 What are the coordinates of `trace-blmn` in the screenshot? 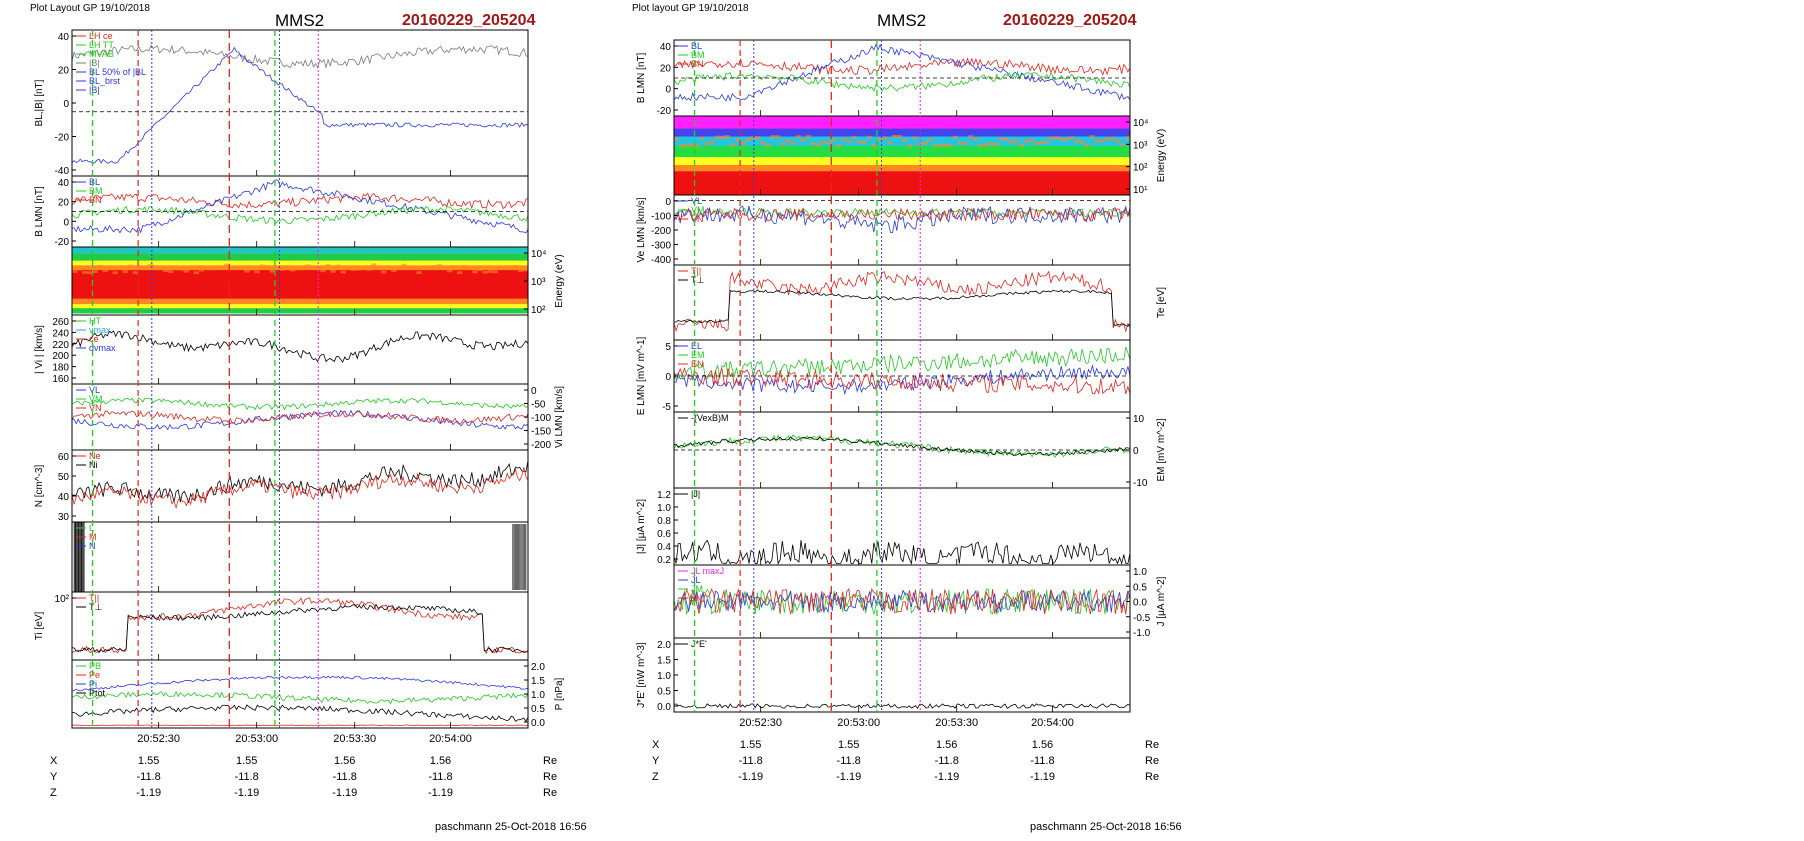 It's located at (902, 66).